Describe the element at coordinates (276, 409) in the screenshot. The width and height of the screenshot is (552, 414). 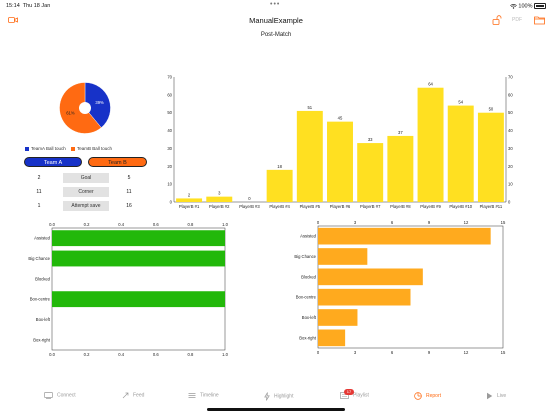
I see `home-indicator` at that location.